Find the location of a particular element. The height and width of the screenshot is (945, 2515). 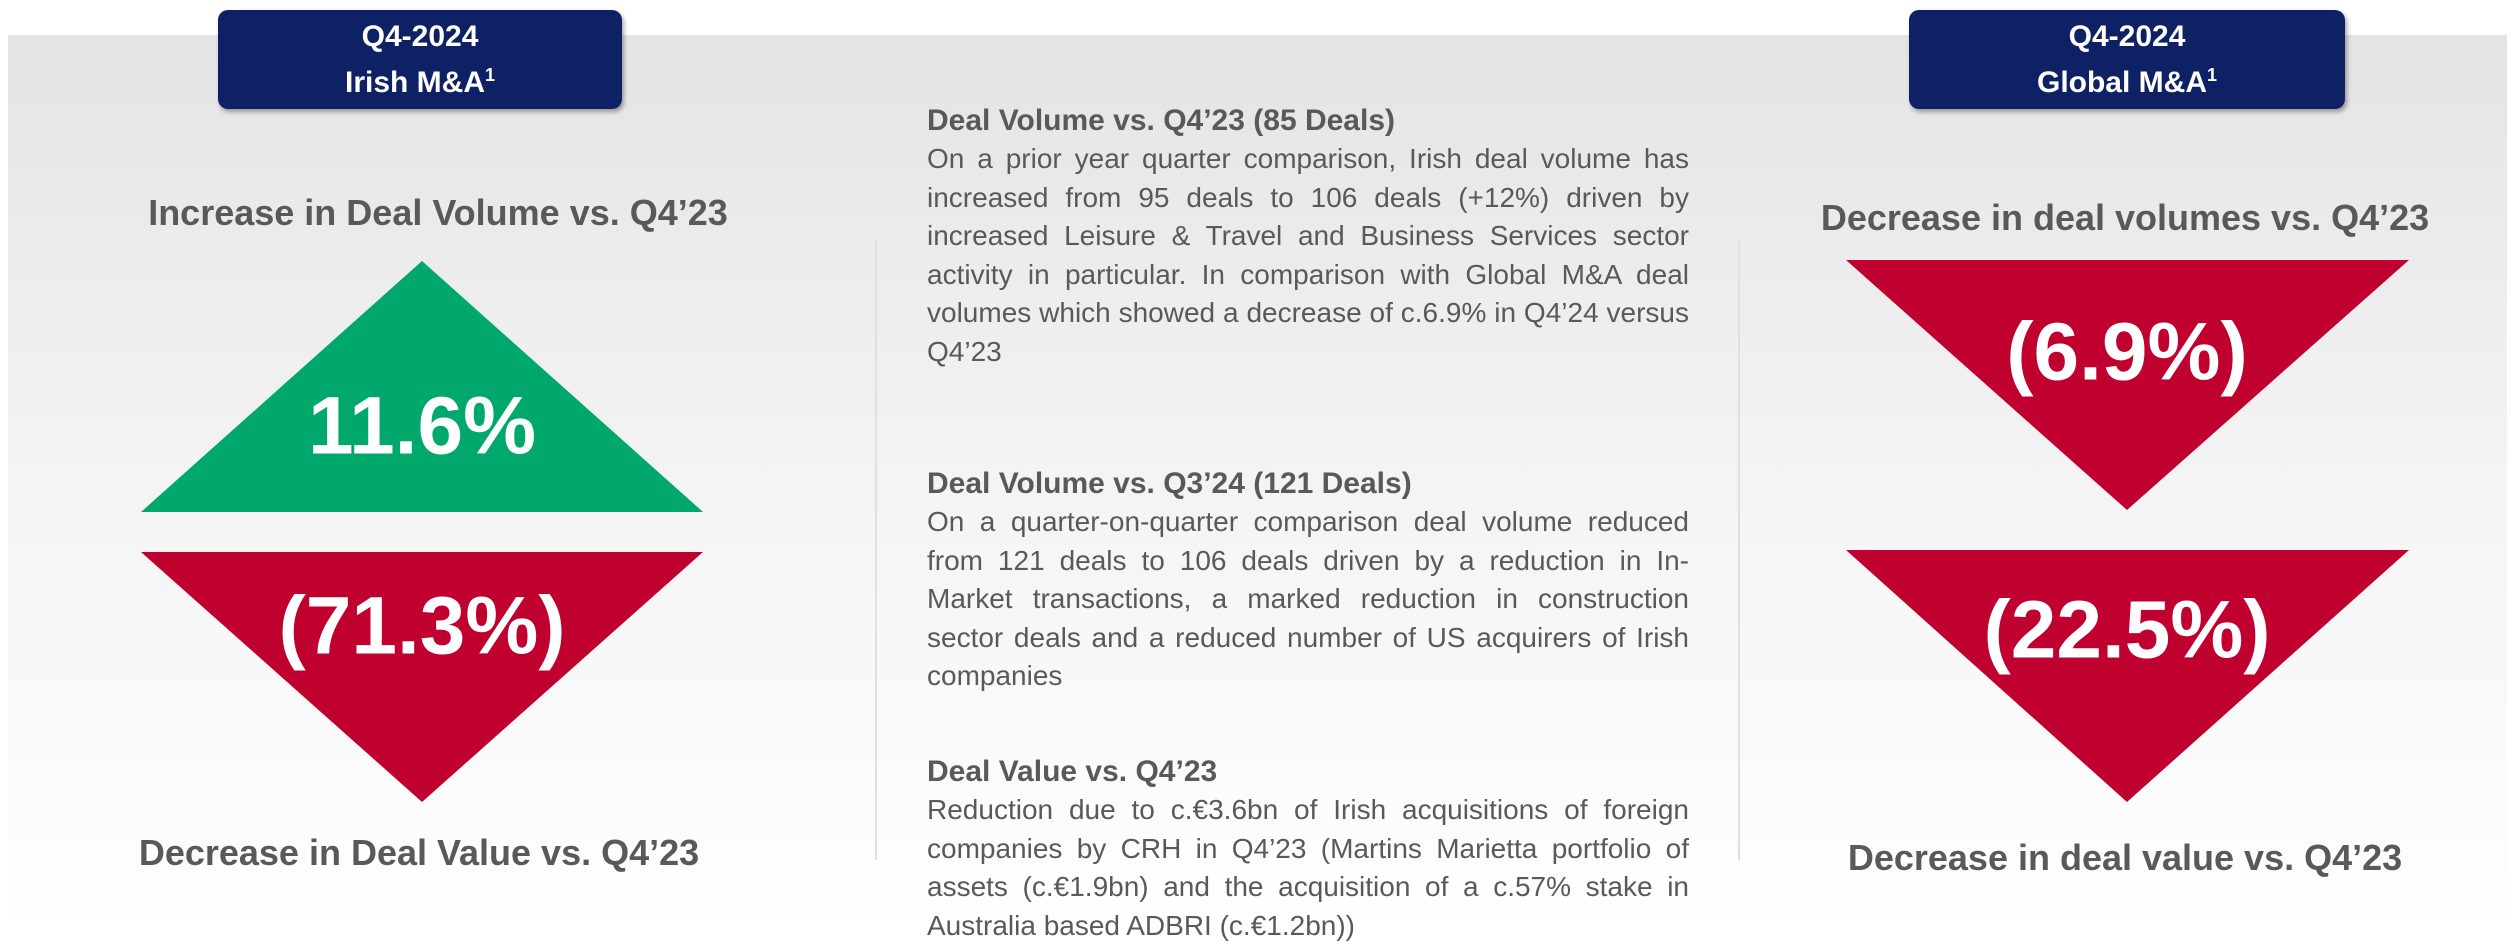

value: (71.3%) is located at coordinates (421, 626).